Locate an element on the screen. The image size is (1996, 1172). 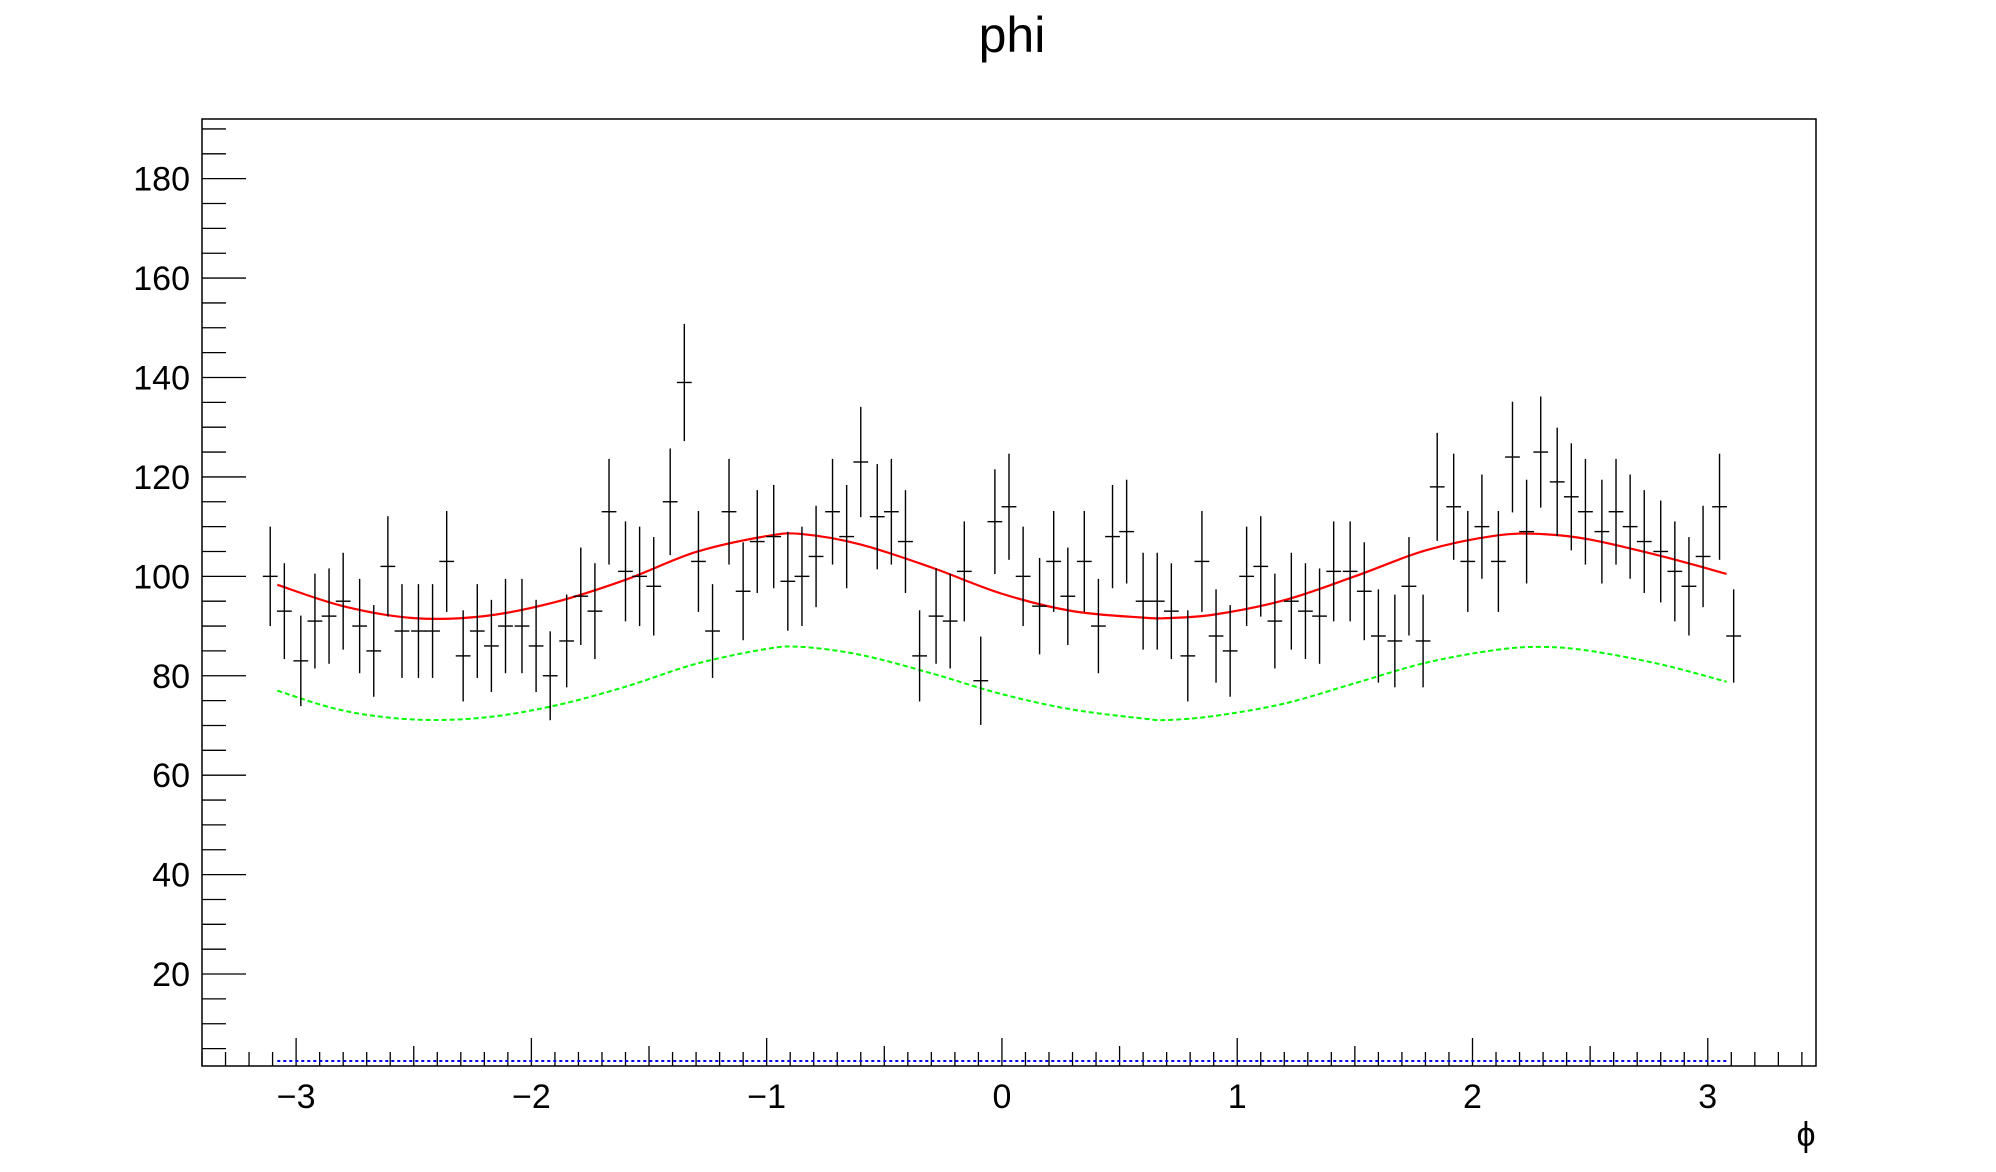
component-curve-green is located at coordinates (1001, 683).